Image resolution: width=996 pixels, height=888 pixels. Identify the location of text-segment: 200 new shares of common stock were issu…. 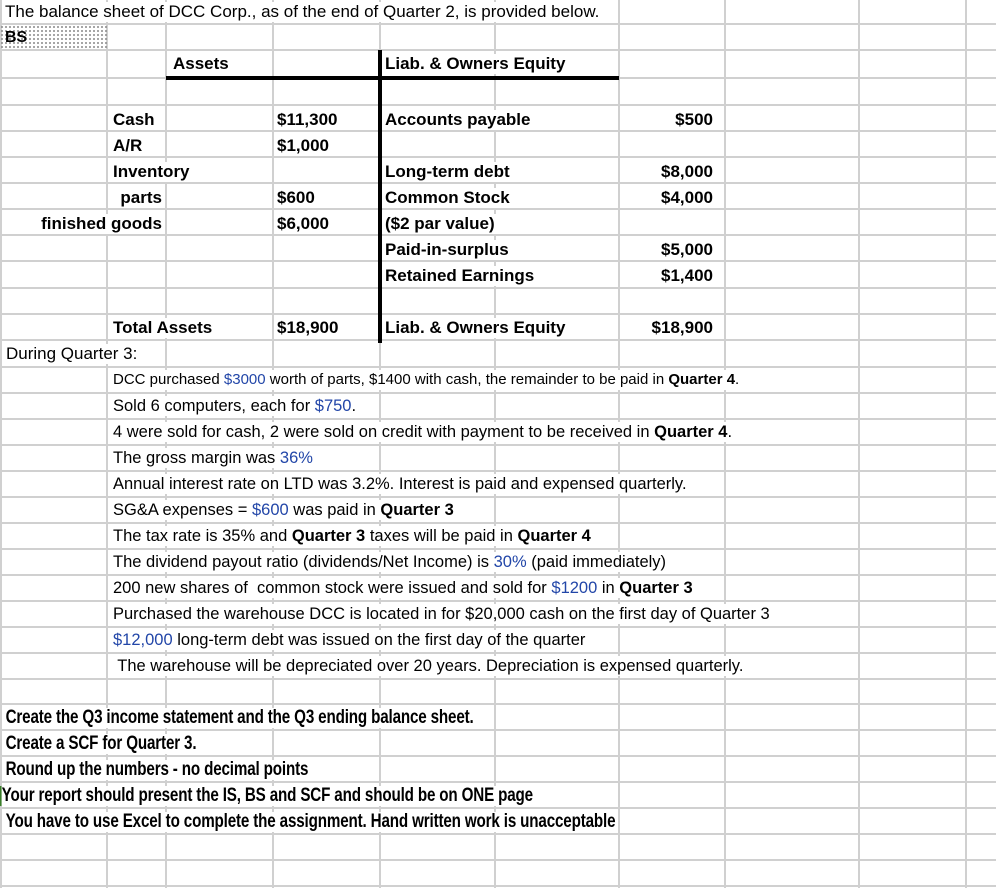
(332, 588).